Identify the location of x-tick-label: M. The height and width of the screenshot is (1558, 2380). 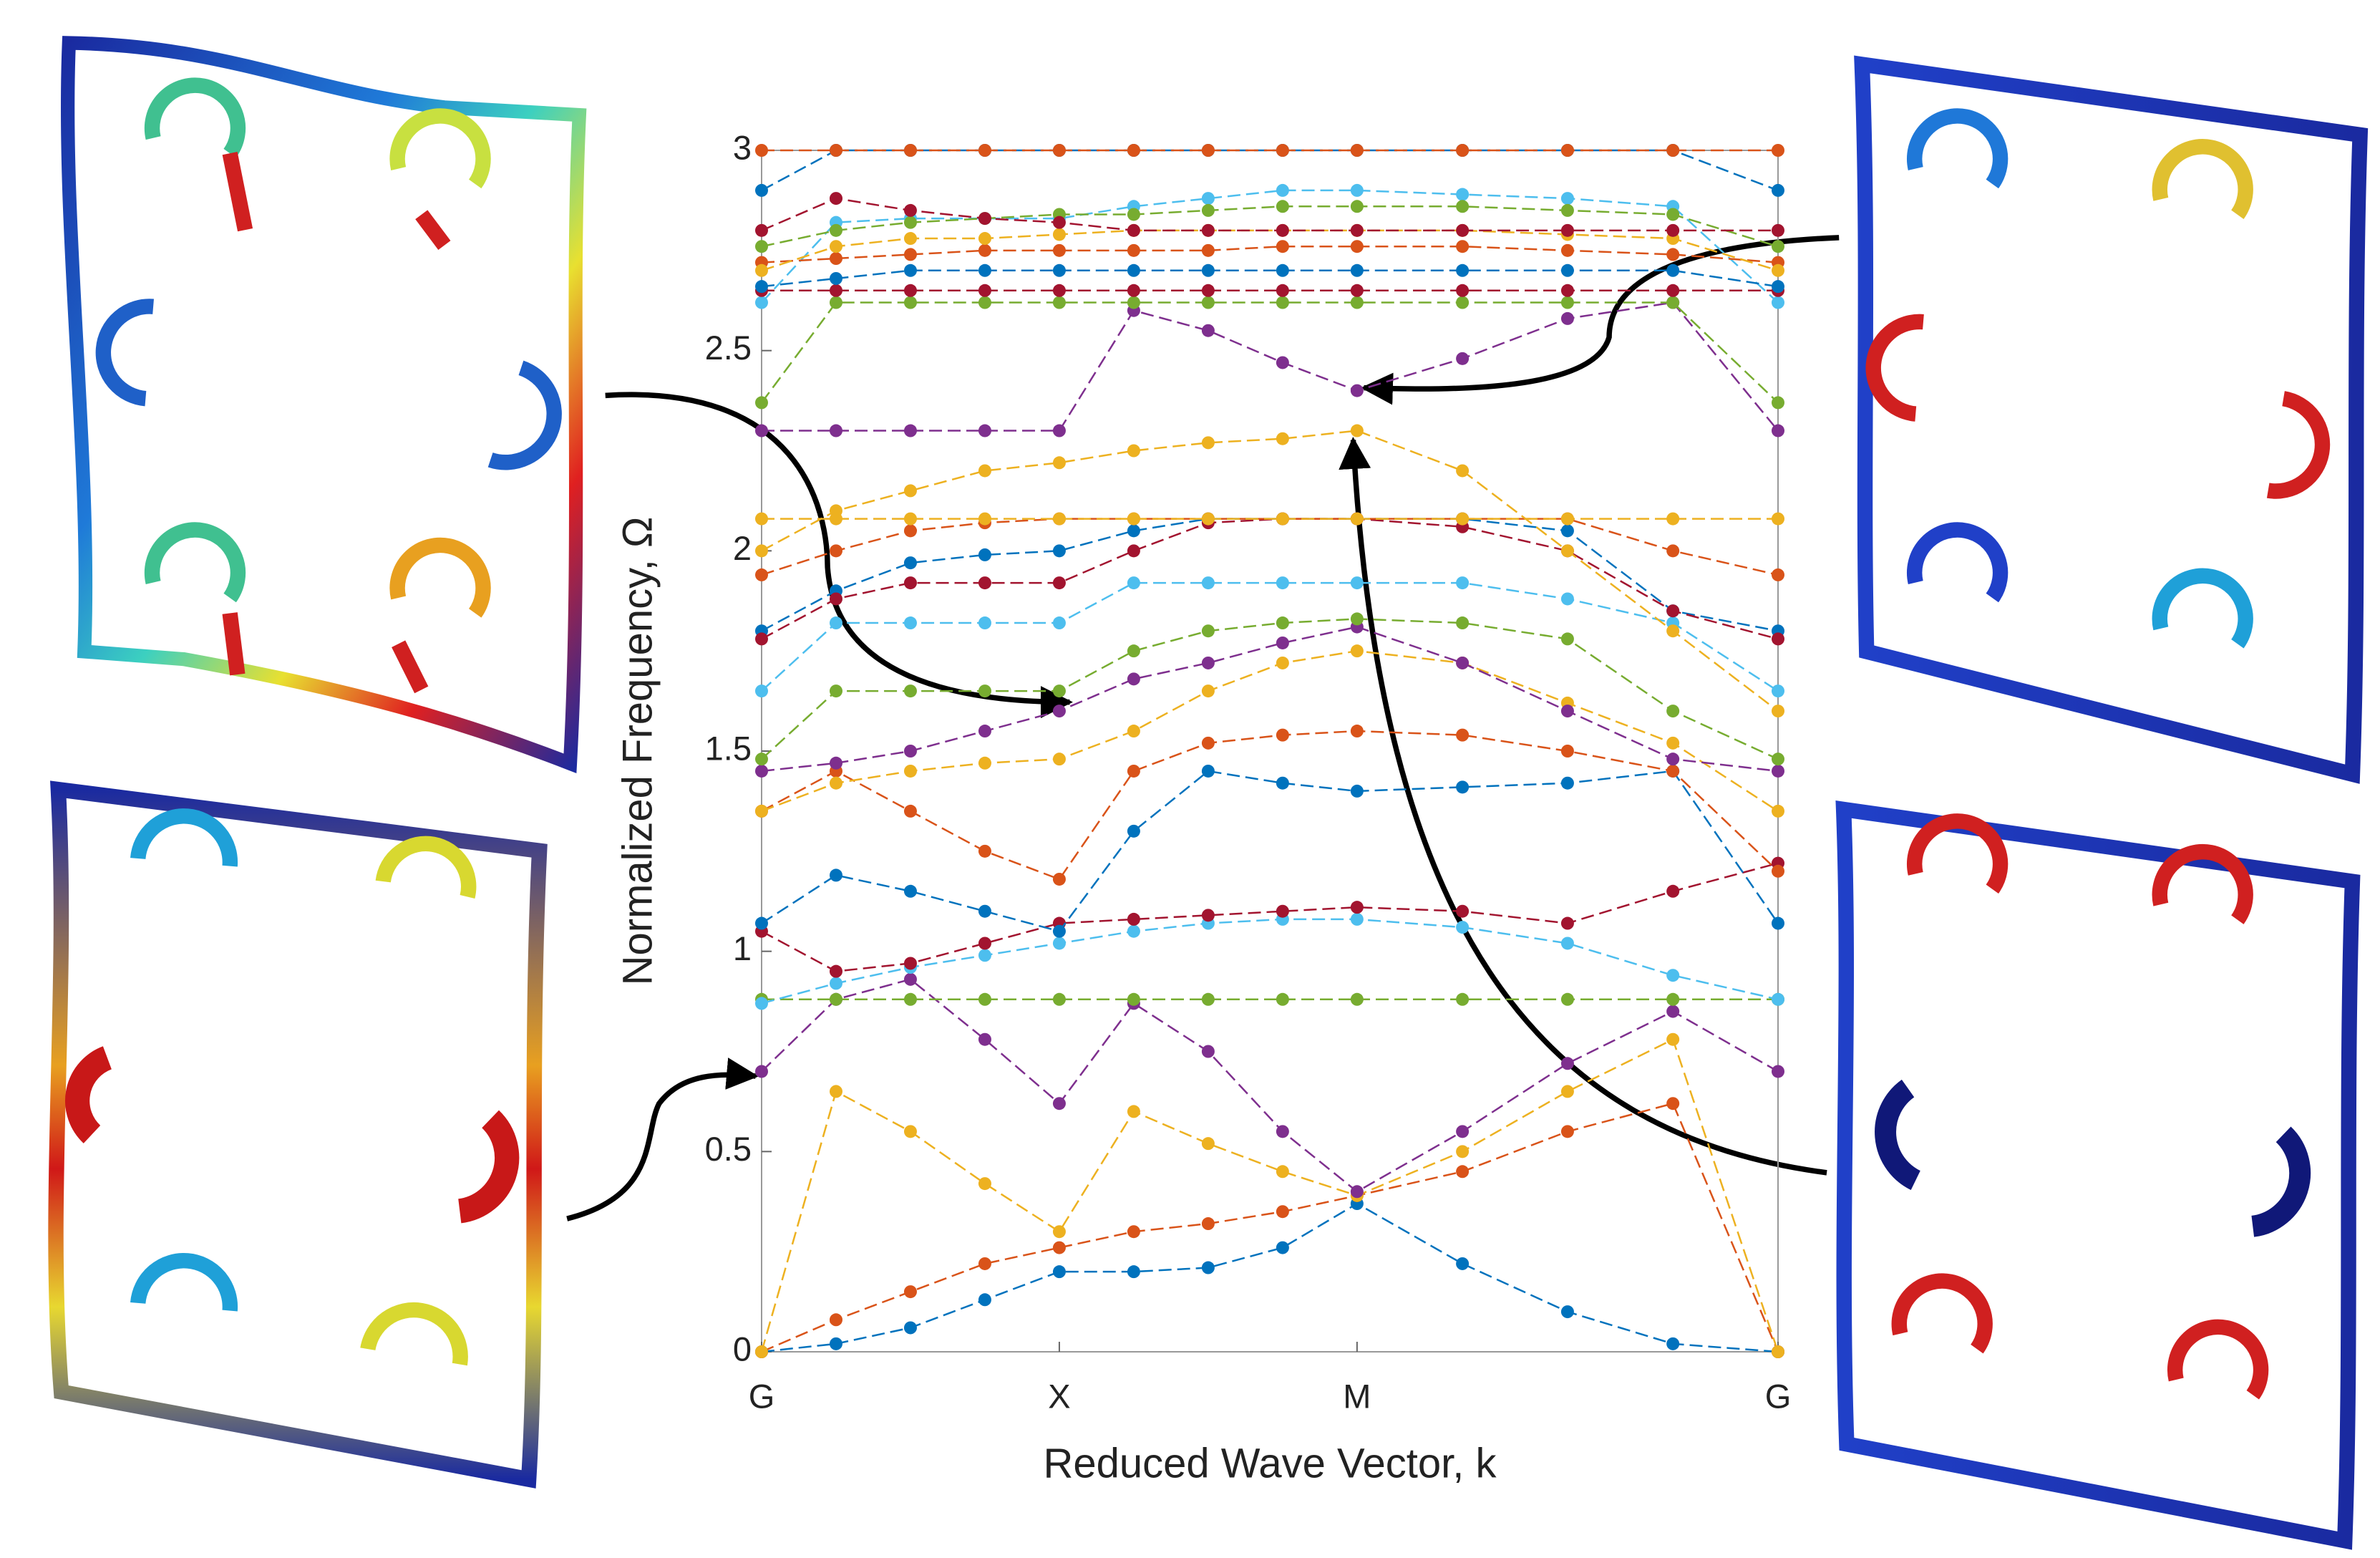
(1357, 1396).